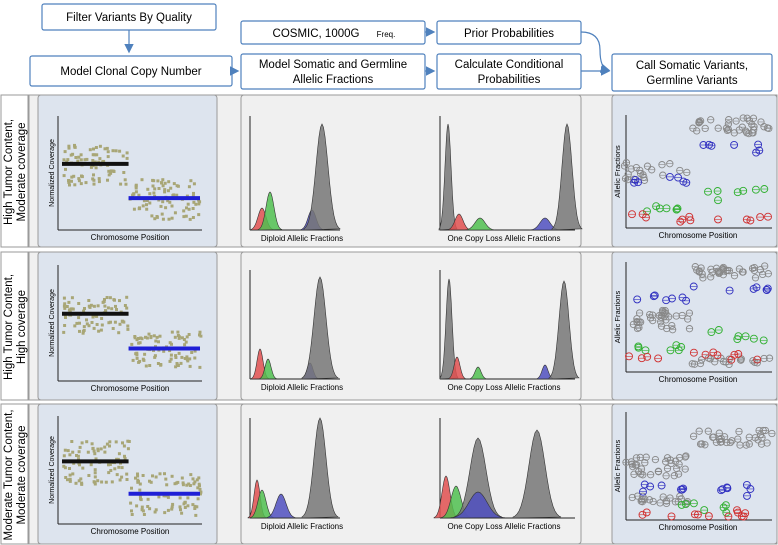  What do you see at coordinates (9, 172) in the screenshot?
I see `row-1-label-1: High Tumor Content,` at bounding box center [9, 172].